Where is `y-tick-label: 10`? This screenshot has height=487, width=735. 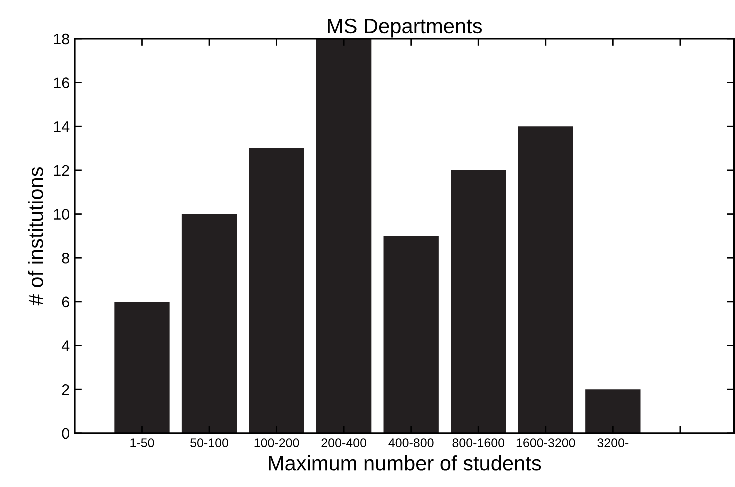
y-tick-label: 10 is located at coordinates (62, 214).